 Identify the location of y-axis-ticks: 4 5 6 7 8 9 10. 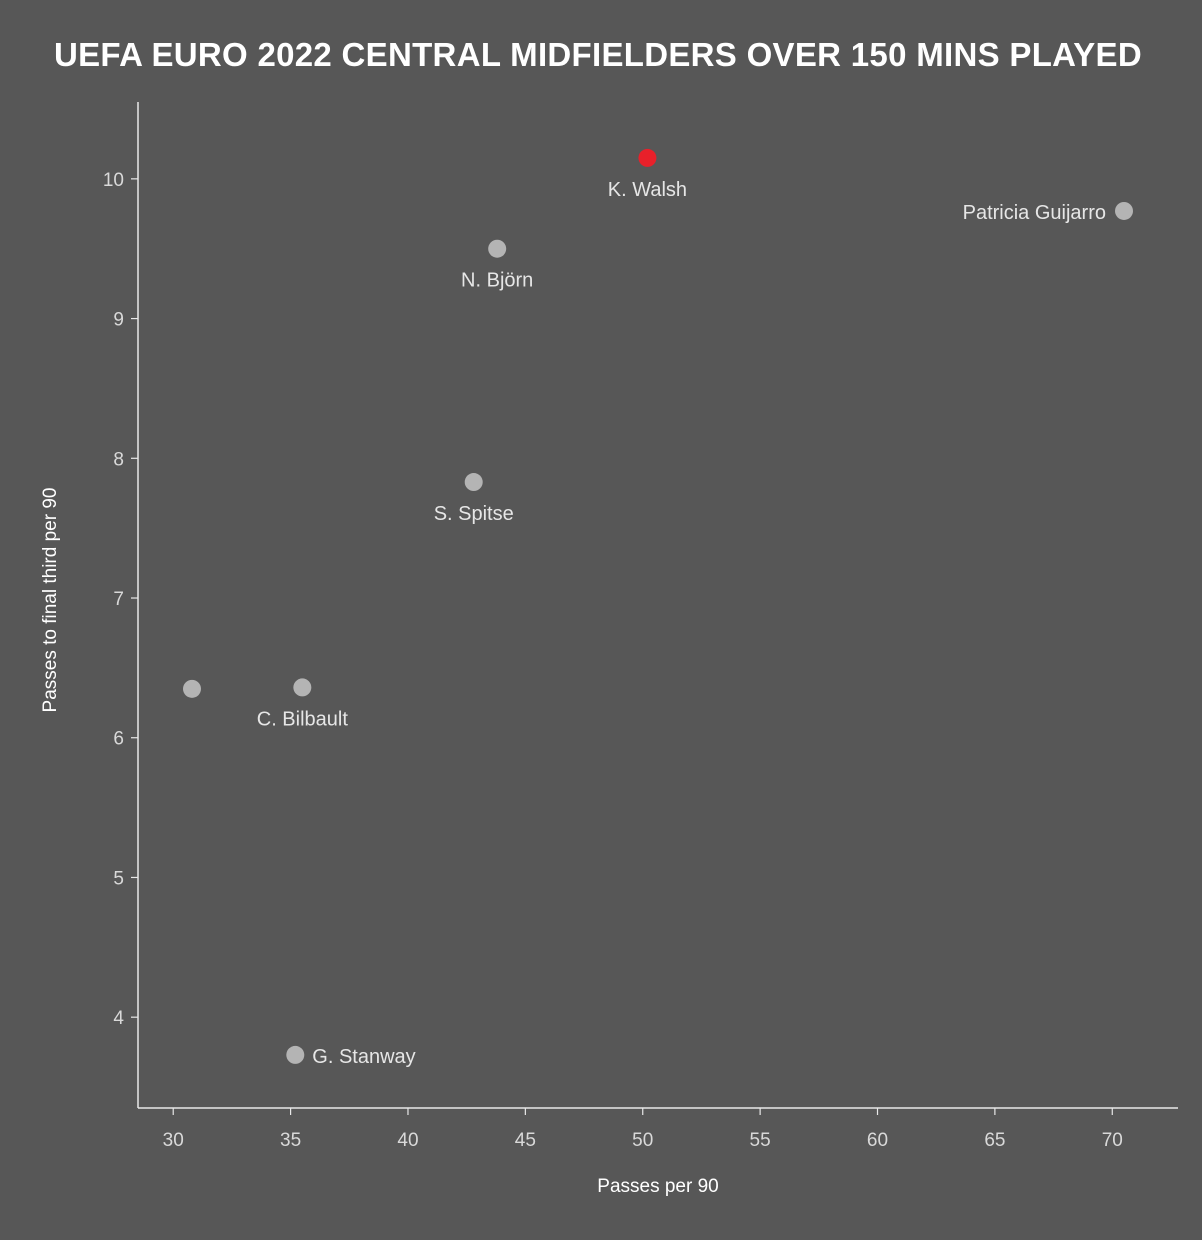
(120, 599).